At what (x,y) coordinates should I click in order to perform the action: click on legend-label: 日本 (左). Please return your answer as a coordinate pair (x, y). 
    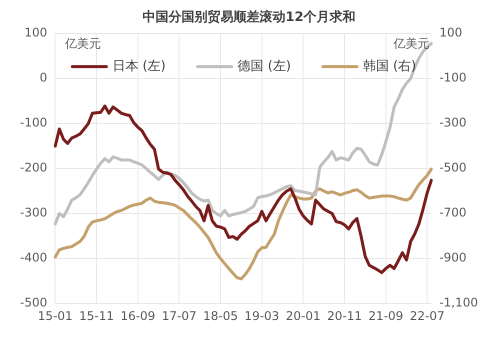
    Looking at the image, I should click on (139, 66).